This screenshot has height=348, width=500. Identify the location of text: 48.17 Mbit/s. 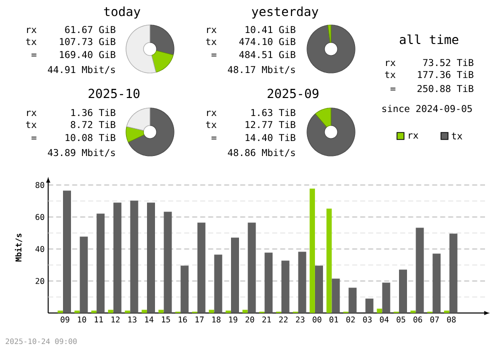
(261, 70).